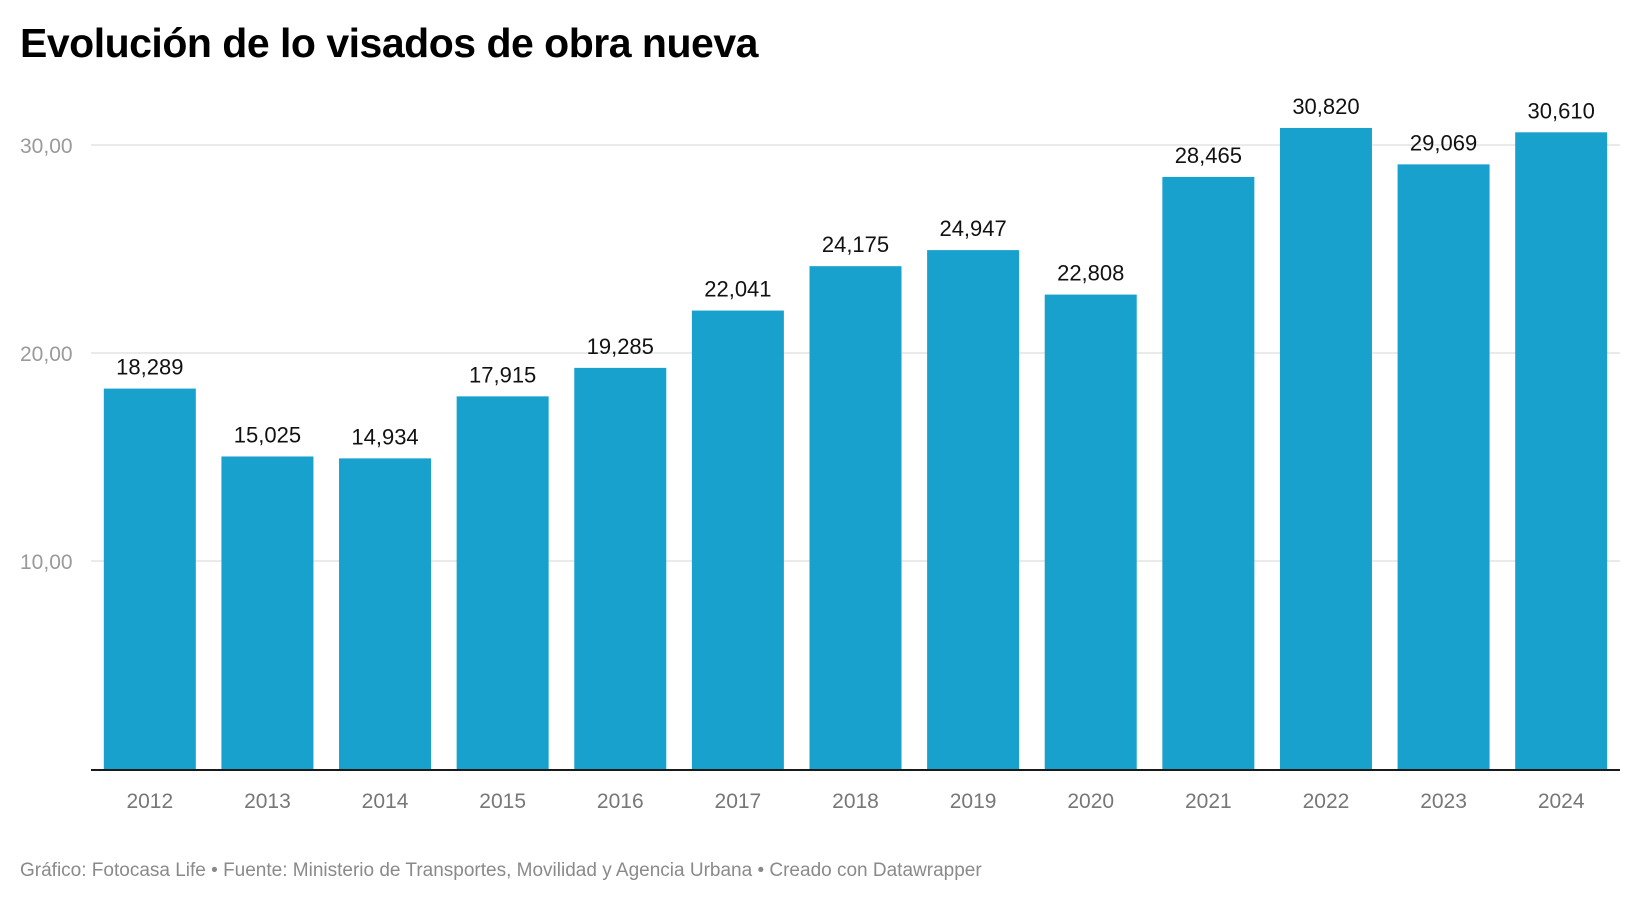  I want to click on x-tick-label: 2020, so click(1090, 801).